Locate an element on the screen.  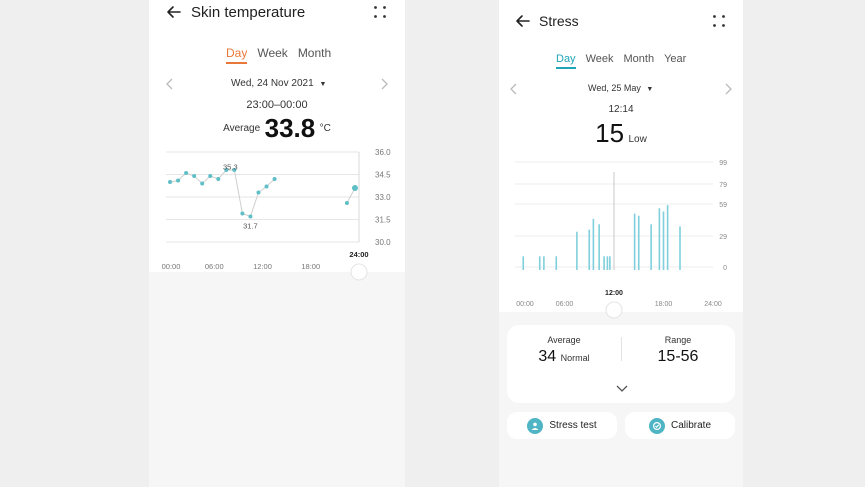
selected-date: Wed, 24 Nov 2021 is located at coordinates (272, 83).